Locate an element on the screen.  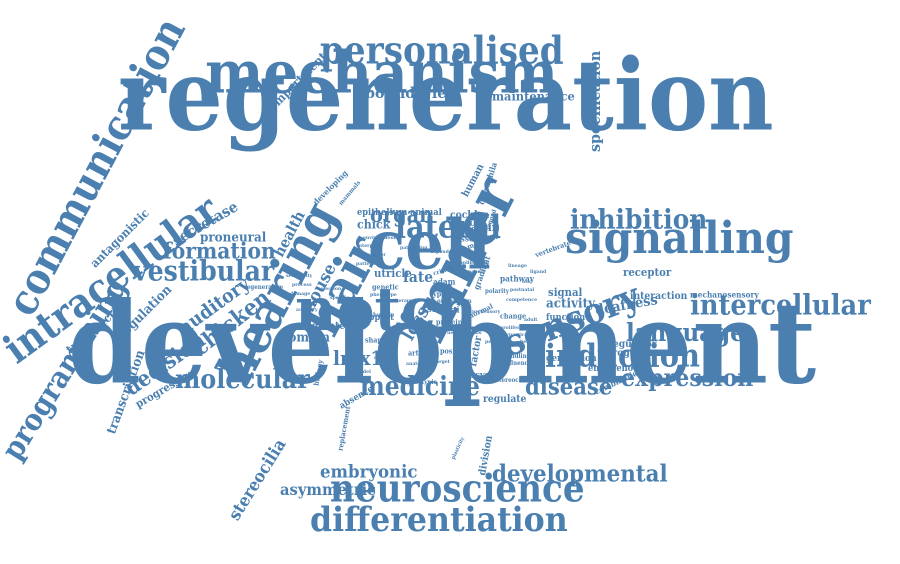
word-stereociliary: stereociliary is located at coordinates (515, 381).